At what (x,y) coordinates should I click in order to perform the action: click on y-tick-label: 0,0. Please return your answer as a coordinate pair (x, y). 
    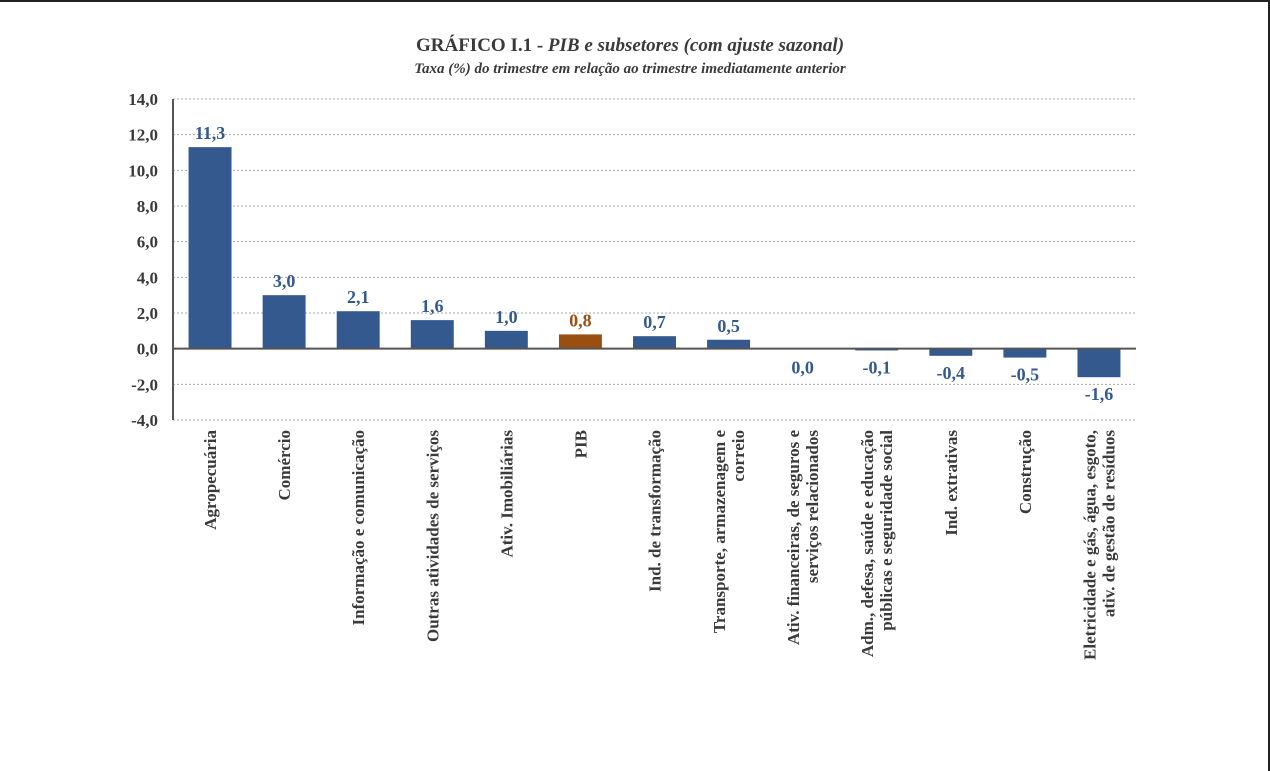
    Looking at the image, I should click on (147, 349).